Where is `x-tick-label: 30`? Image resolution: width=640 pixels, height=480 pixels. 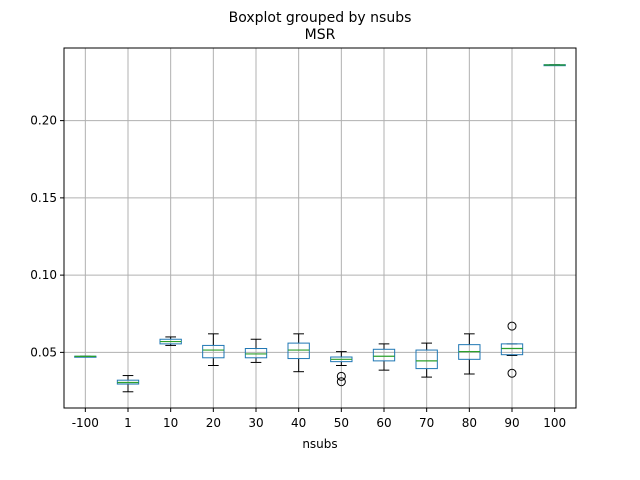
x-tick-label: 30 is located at coordinates (255, 423).